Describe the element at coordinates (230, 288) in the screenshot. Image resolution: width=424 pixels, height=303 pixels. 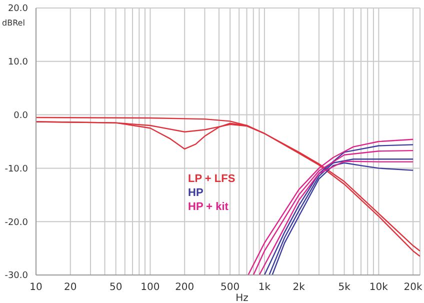
I see `x-tick-label: 500` at that location.